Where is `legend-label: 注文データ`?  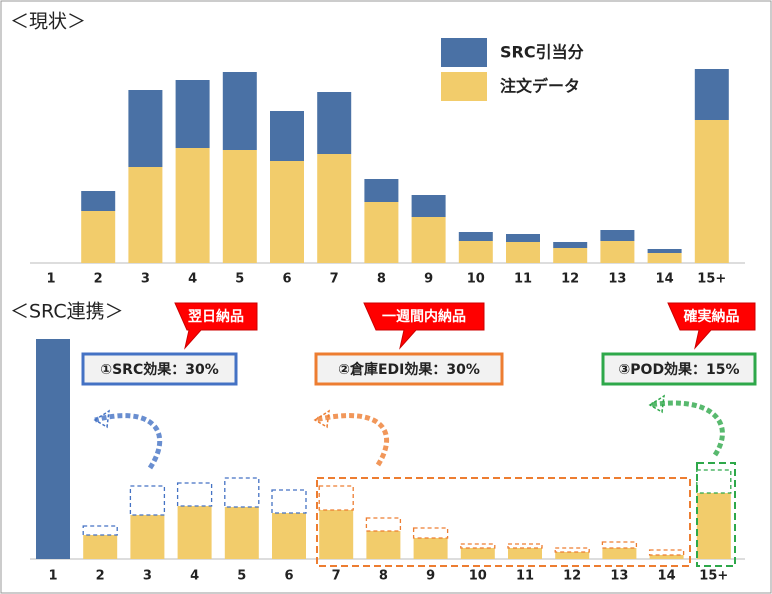
legend-label: 注文データ is located at coordinates (540, 86).